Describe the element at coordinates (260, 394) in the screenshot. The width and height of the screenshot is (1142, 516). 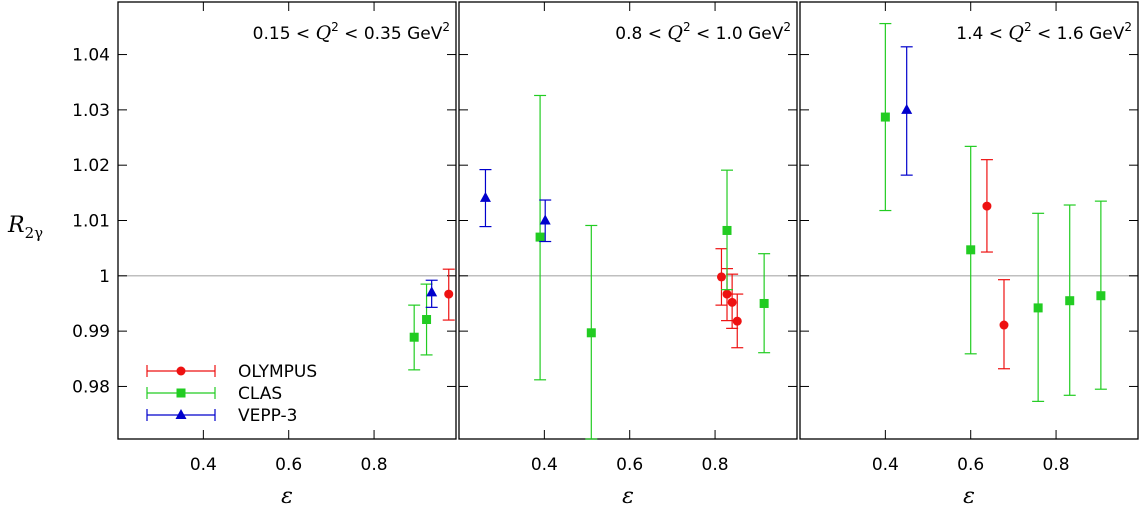
I see `legend-label: CLAS` at that location.